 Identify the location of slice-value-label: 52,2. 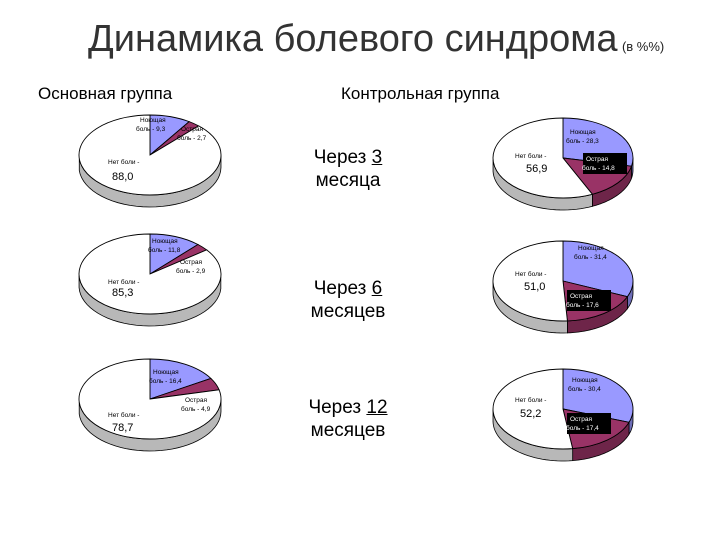
(530, 414).